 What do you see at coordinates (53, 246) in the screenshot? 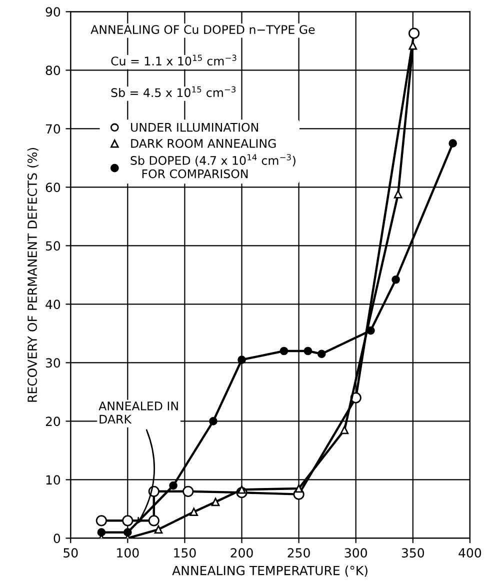
I see `y-tick-label: 50` at bounding box center [53, 246].